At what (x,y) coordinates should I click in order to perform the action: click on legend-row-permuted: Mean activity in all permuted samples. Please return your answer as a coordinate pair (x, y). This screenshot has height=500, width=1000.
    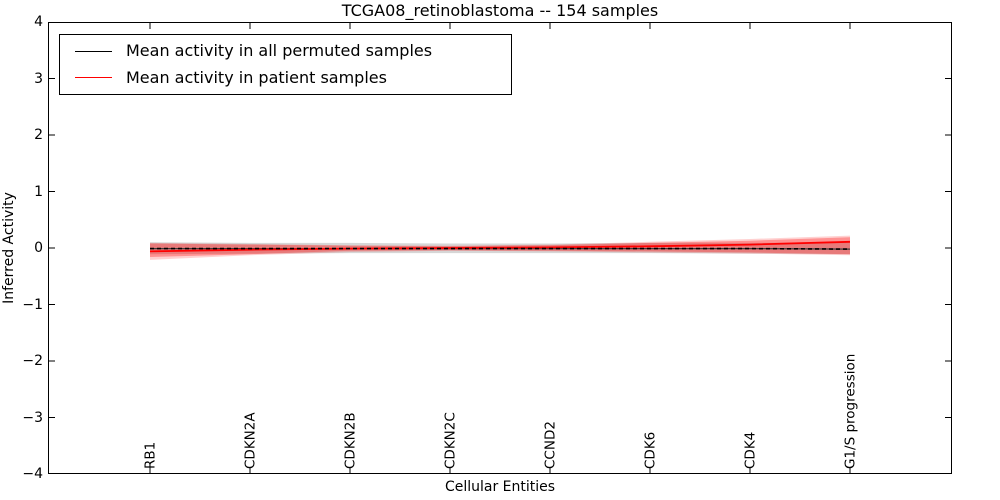
    Looking at the image, I should click on (293, 51).